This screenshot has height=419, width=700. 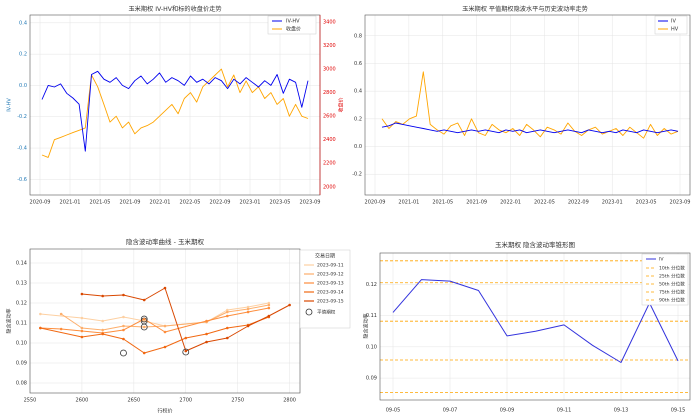 What do you see at coordinates (185, 401) in the screenshot?
I see `chart3-x-tick: 2700` at bounding box center [185, 401].